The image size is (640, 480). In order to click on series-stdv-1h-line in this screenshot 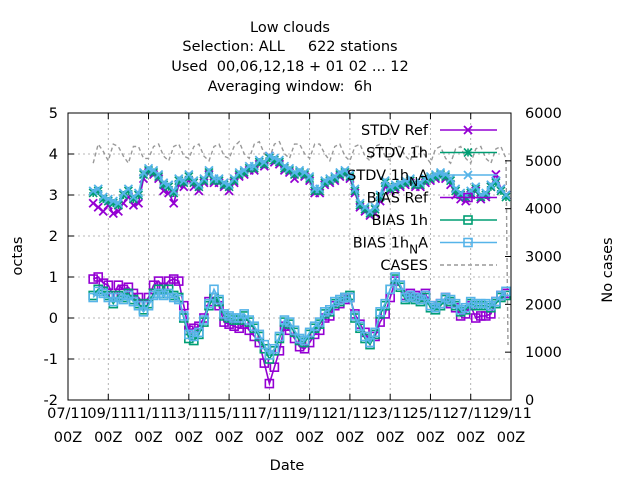, I will do `click(299, 186)`.